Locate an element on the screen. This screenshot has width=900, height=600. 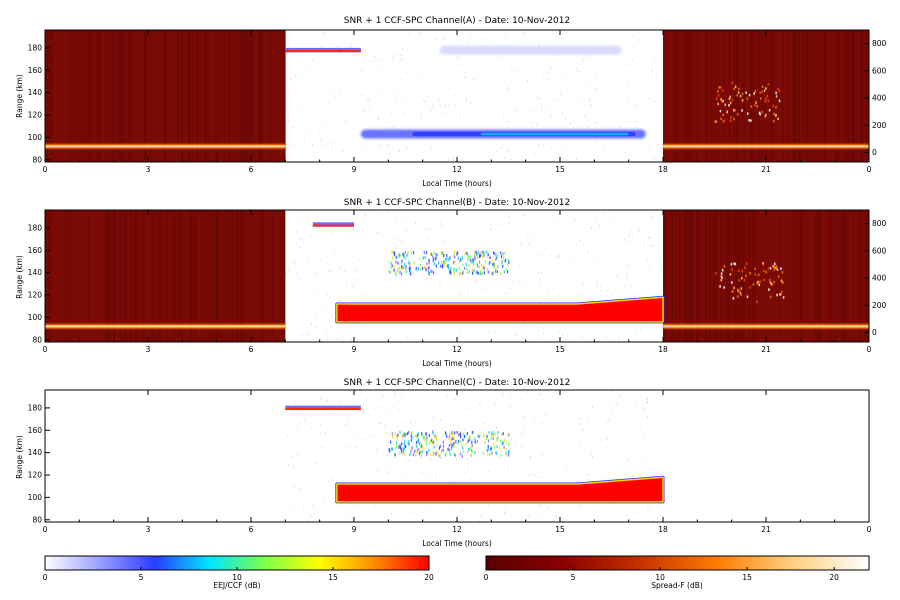
panel-c-y-tick-label: 100 is located at coordinates (35, 497).